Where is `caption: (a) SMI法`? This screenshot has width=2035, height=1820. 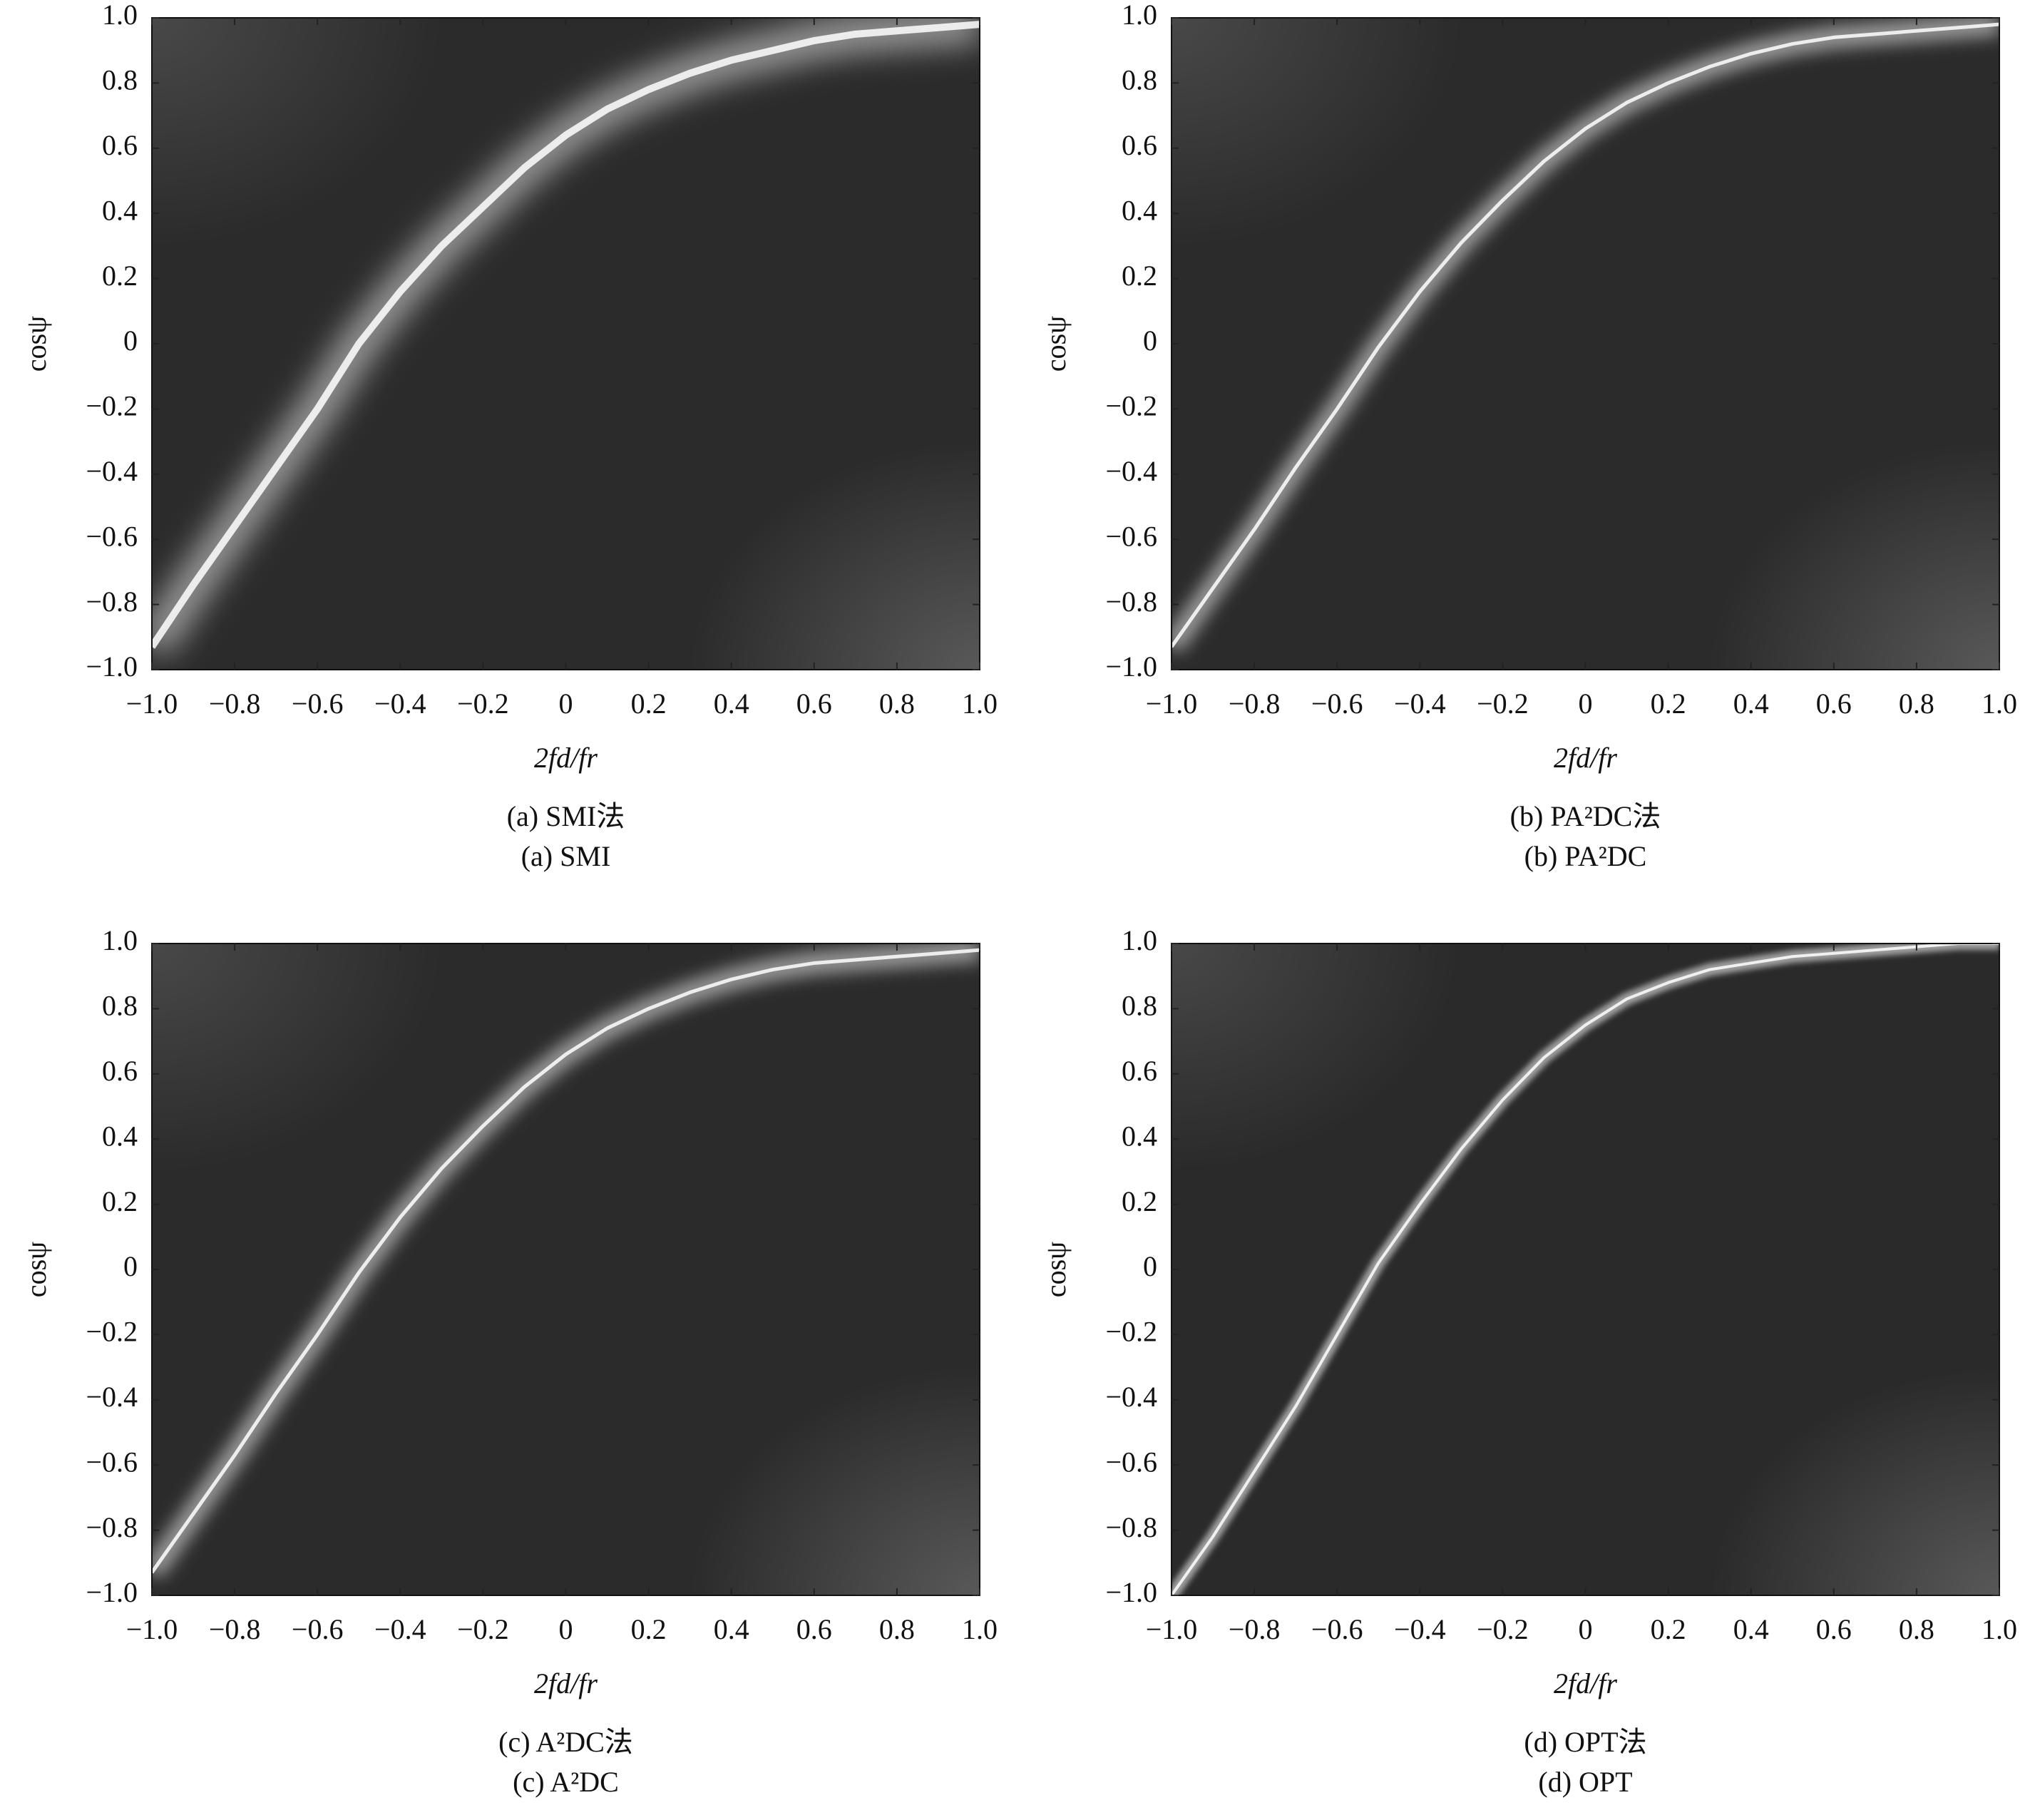
caption: (a) SMI法 is located at coordinates (566, 816).